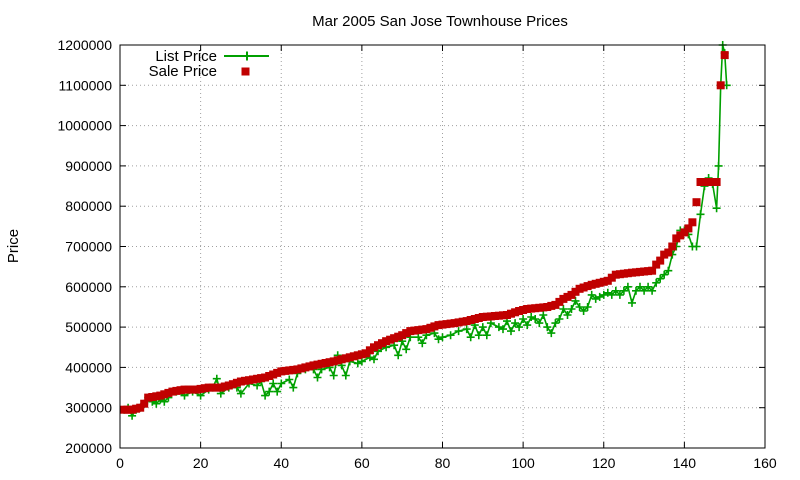 Image resolution: width=800 pixels, height=480 pixels. I want to click on legend: List Price Sale Price, so click(209, 64).